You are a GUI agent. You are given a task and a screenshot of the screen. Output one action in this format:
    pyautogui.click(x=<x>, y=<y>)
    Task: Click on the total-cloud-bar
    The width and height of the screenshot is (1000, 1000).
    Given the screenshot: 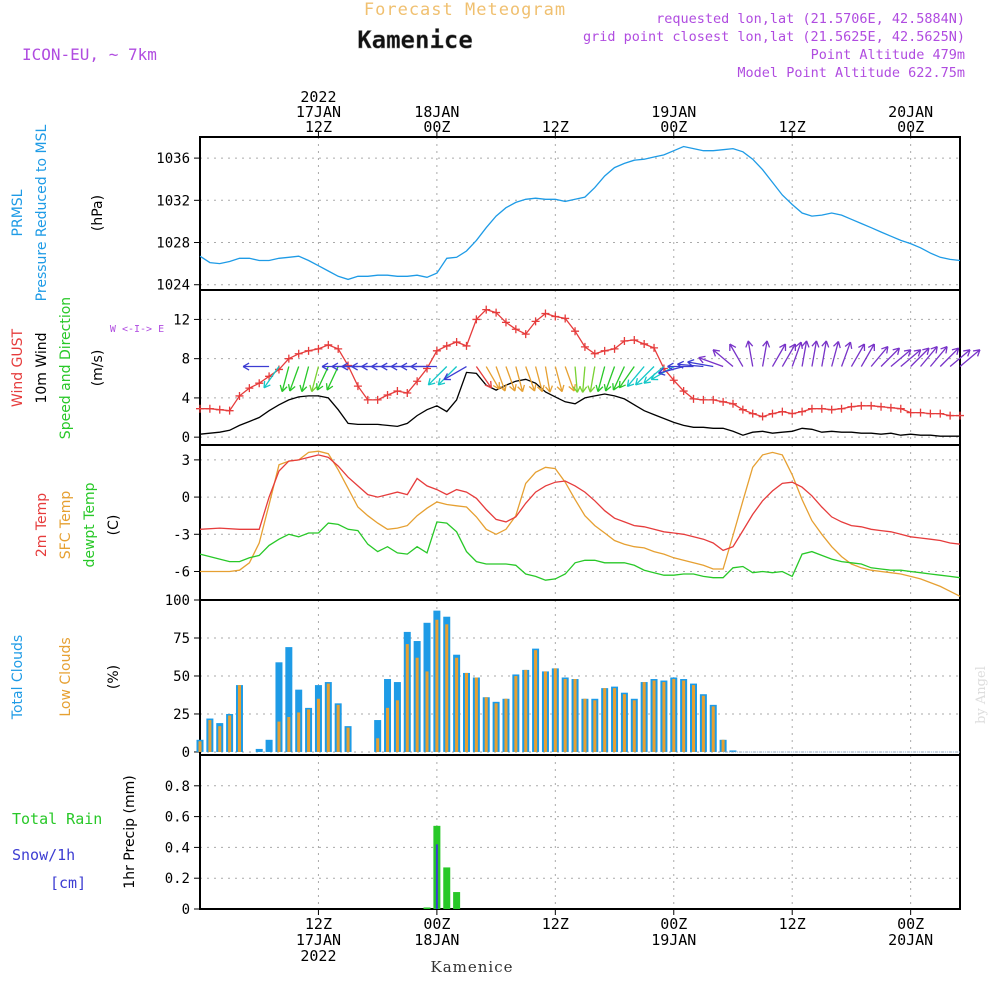 What is the action you would take?
    pyautogui.click(x=289, y=699)
    